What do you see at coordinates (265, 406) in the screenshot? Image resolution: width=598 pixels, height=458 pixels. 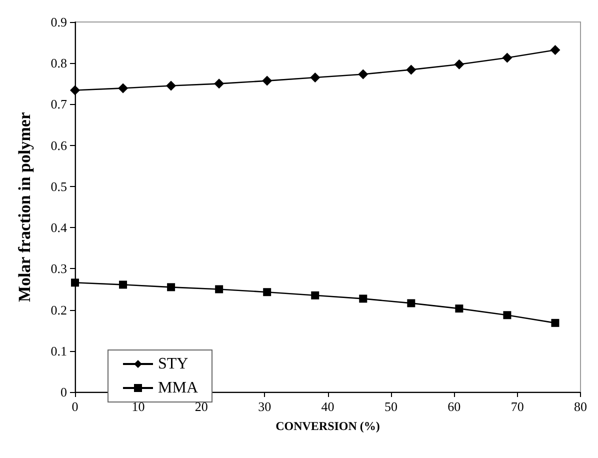 I see `x-tick-label: 30` at bounding box center [265, 406].